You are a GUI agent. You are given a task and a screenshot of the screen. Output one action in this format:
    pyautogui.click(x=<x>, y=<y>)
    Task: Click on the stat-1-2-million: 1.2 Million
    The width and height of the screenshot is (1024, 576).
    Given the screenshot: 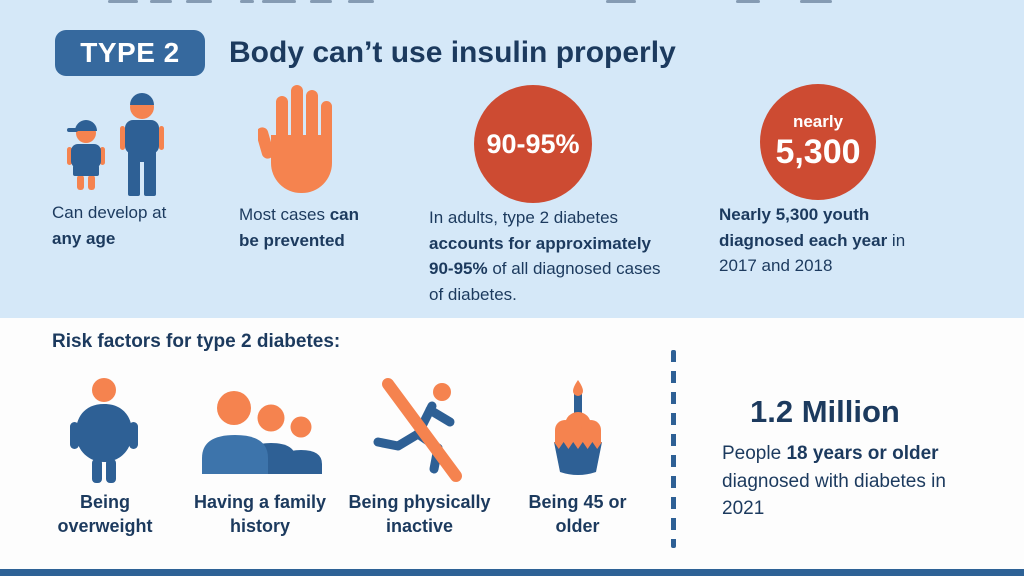 What is the action you would take?
    pyautogui.click(x=825, y=411)
    